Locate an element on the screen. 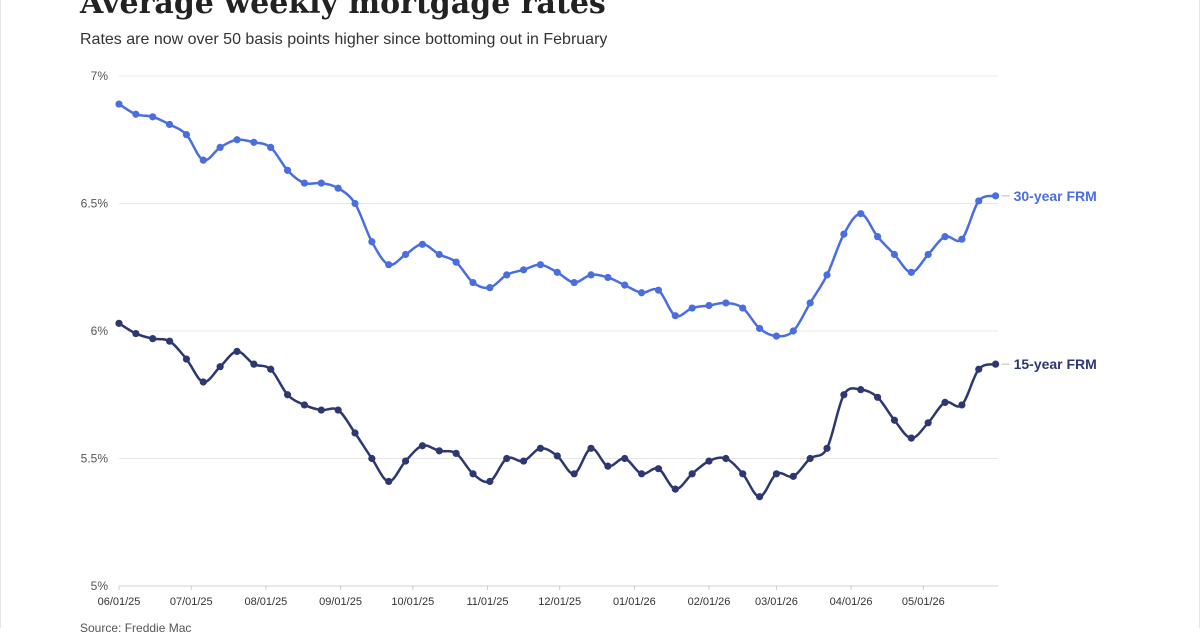 The width and height of the screenshot is (1200, 635). x-tick-label: 08/01/25 is located at coordinates (265, 602).